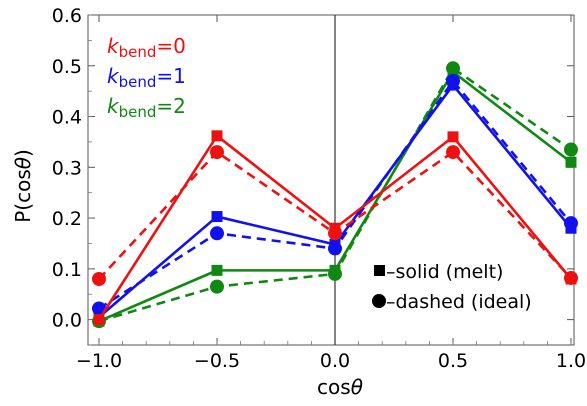  Describe the element at coordinates (571, 361) in the screenshot. I see `x-tick-label: 1.0` at that location.